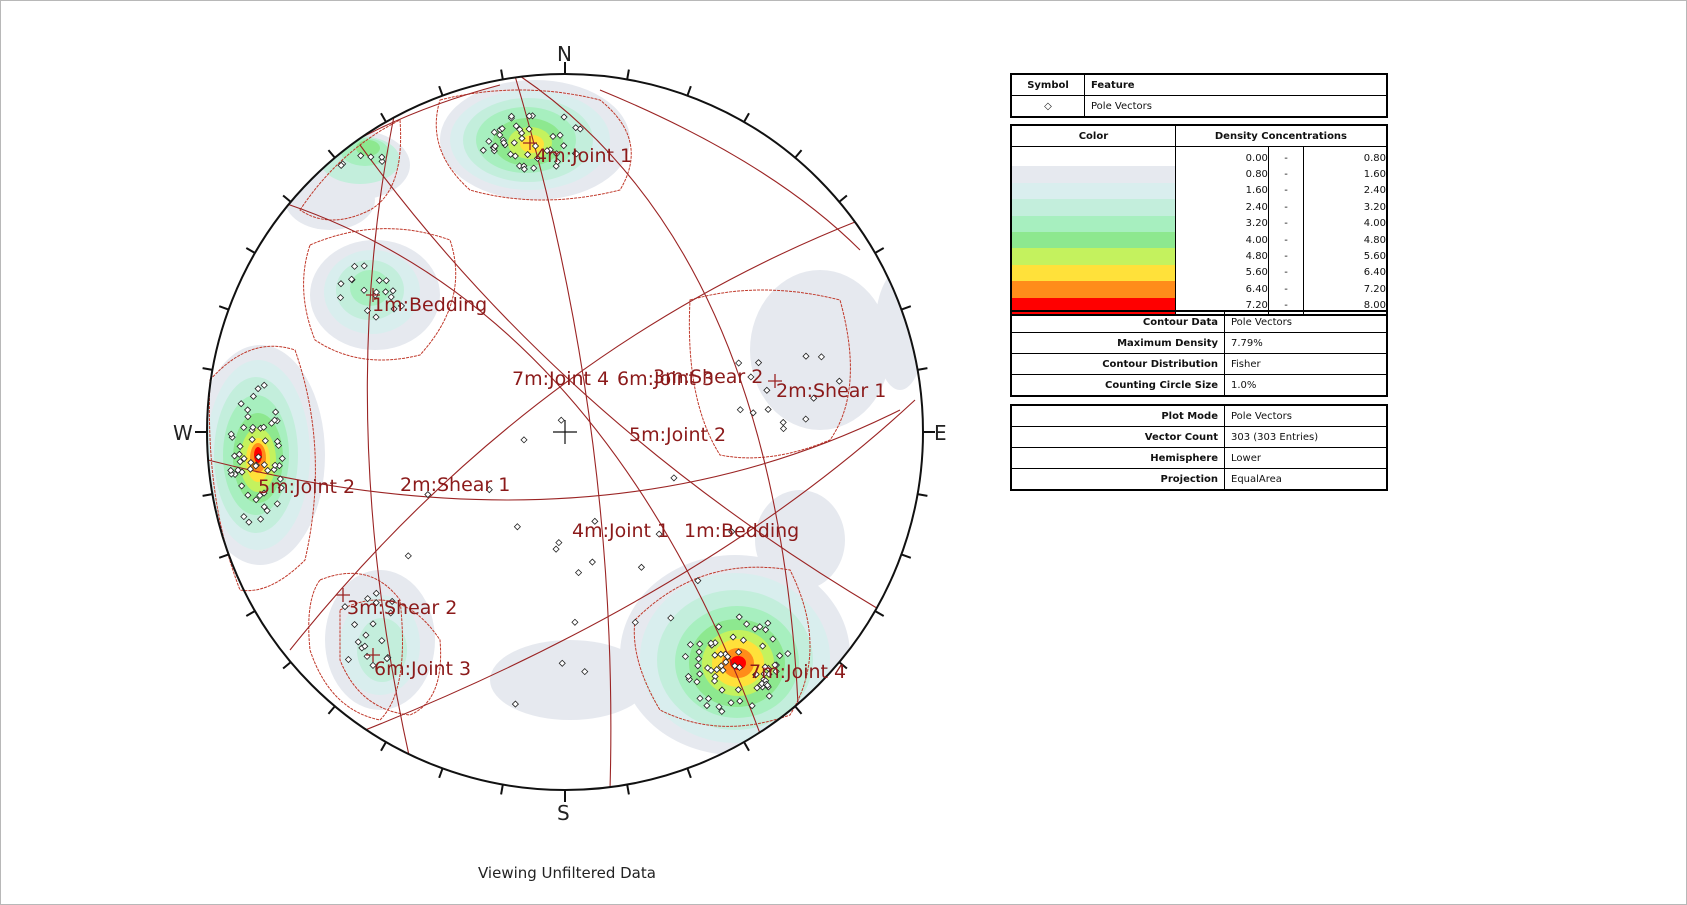 The height and width of the screenshot is (905, 1687). What do you see at coordinates (1345, 273) in the screenshot?
I see `density-range-high: 6.40` at bounding box center [1345, 273].